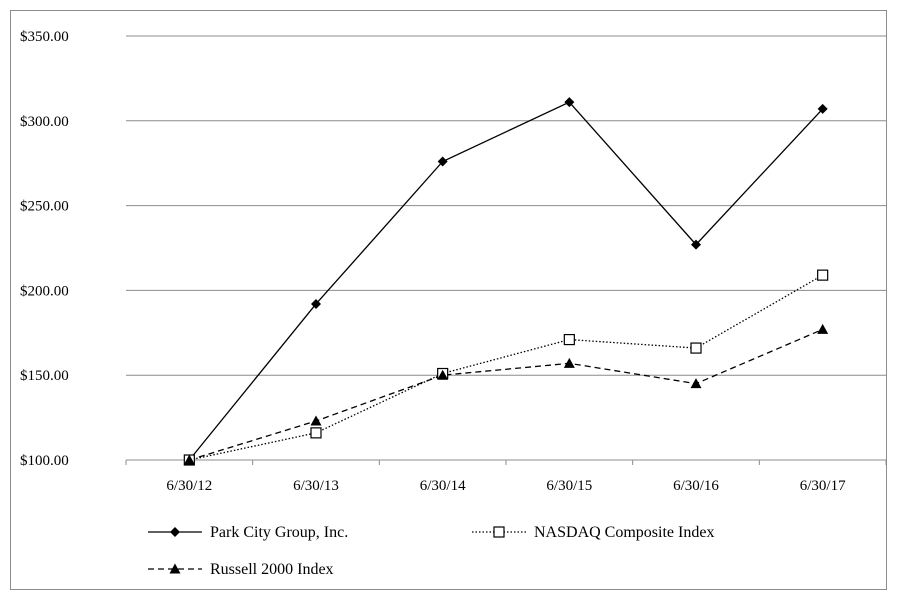 The height and width of the screenshot is (592, 898). Describe the element at coordinates (189, 459) in the screenshot. I see `point-russell-2000-index-6/30/12` at that location.